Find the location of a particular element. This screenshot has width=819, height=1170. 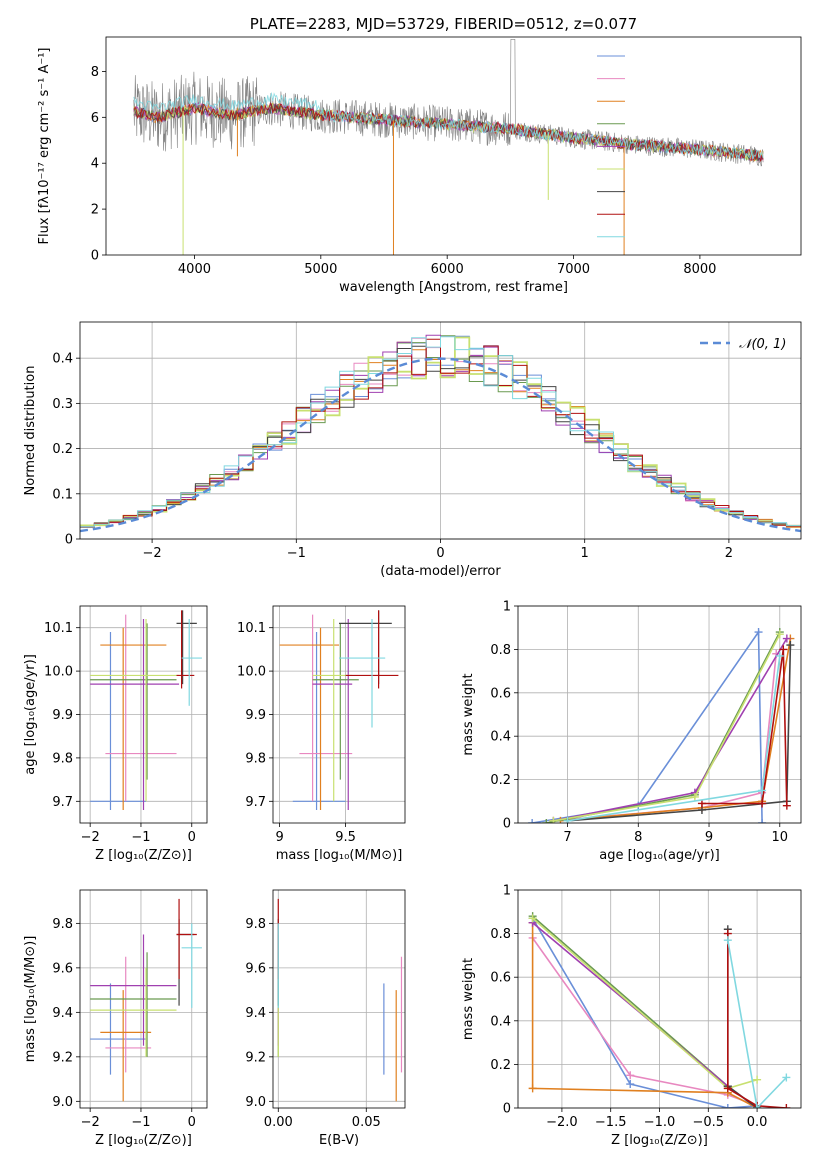

weight-marker-chabrier_stelib is located at coordinates (790, 645).